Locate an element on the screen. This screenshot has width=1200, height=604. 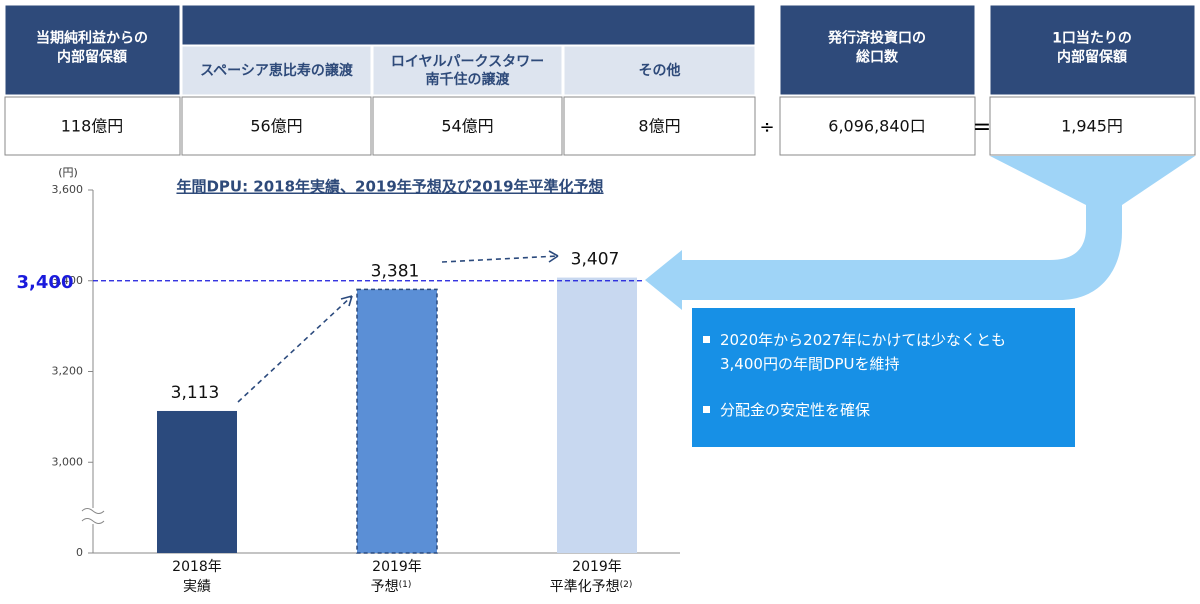
footnote-mark: (2) is located at coordinates (626, 585).